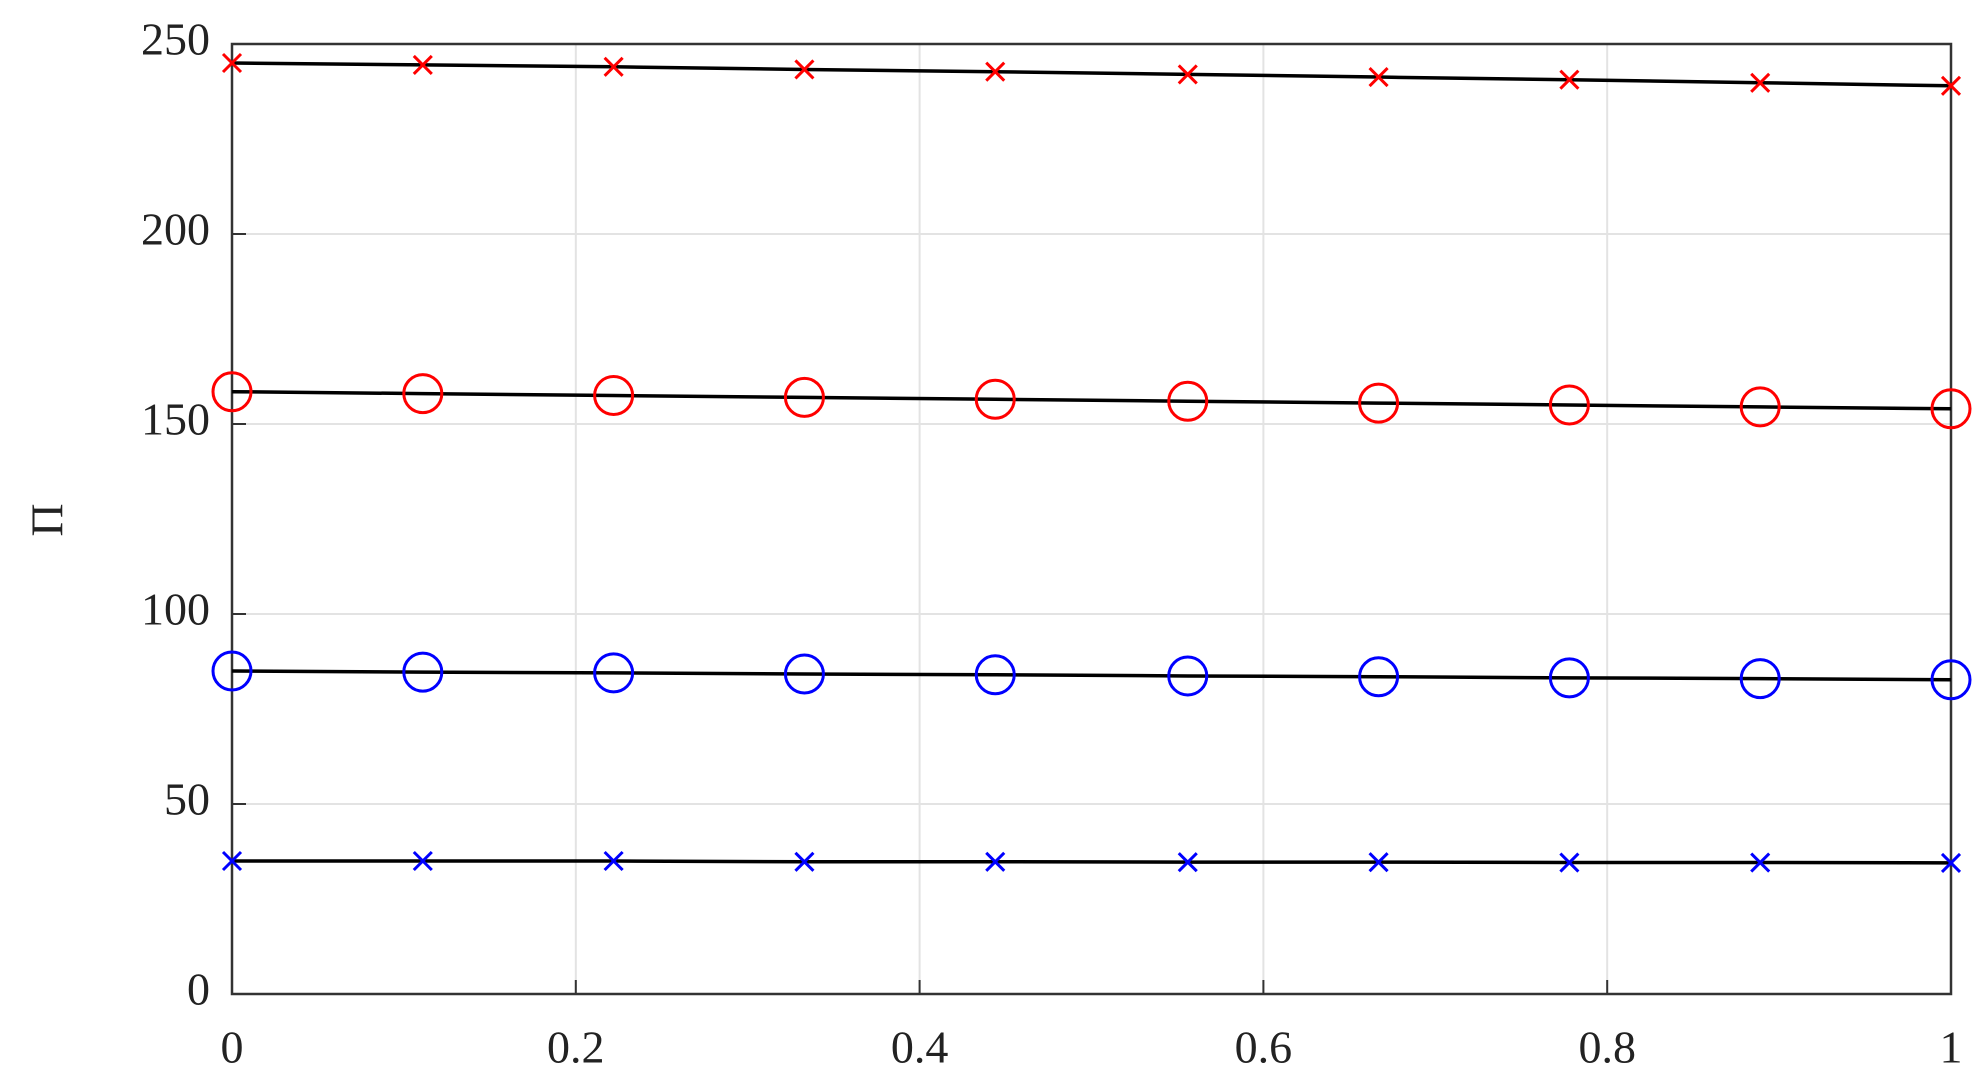  What do you see at coordinates (232, 1047) in the screenshot?
I see `x-tick-label: 0` at bounding box center [232, 1047].